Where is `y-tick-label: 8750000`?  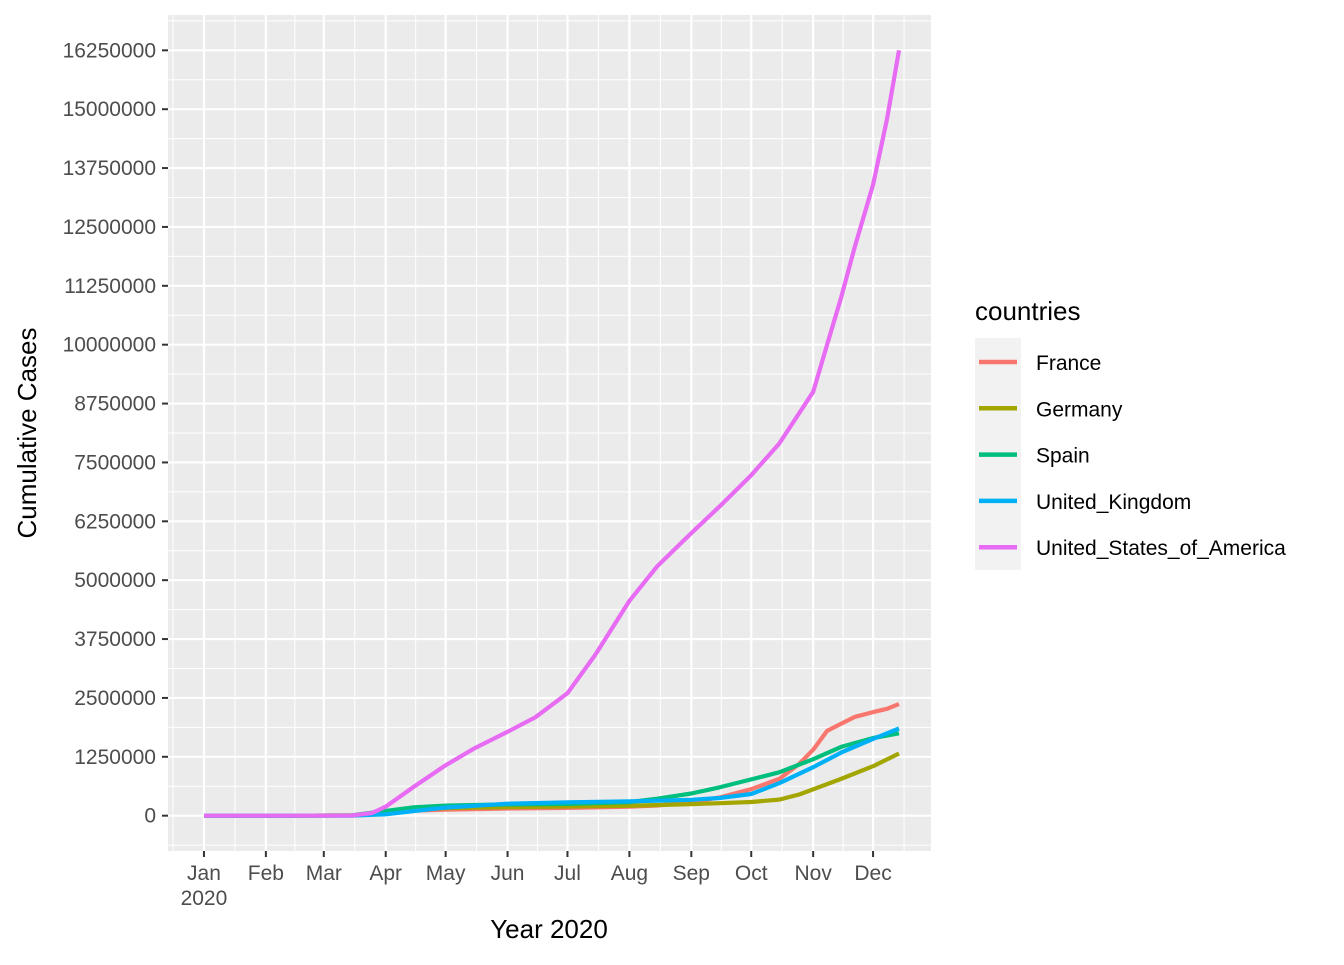 y-tick-label: 8750000 is located at coordinates (115, 404).